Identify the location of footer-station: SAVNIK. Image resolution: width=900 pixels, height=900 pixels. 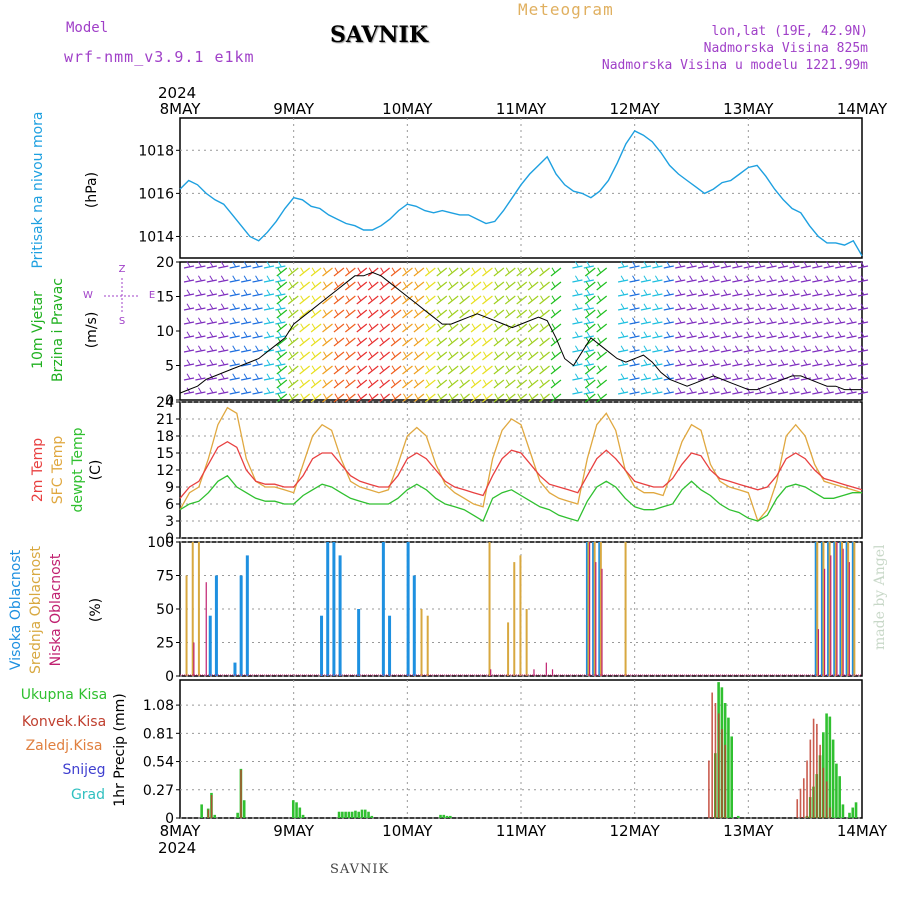
(360, 869).